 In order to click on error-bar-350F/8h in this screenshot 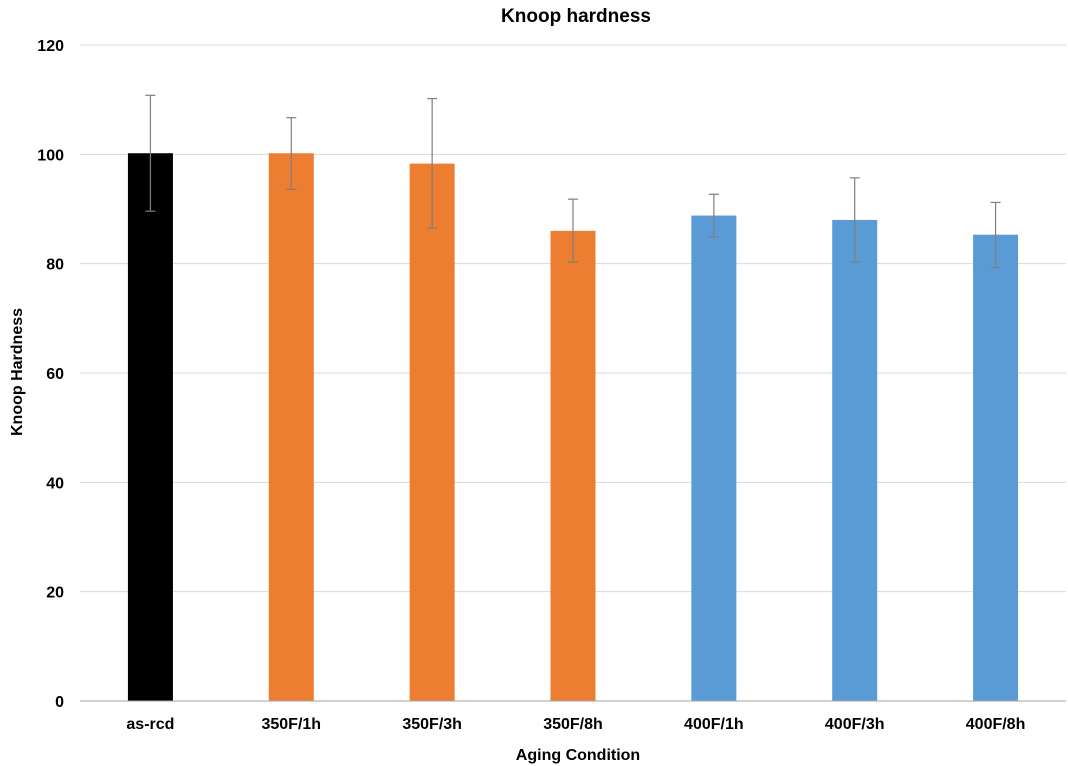, I will do `click(573, 230)`.